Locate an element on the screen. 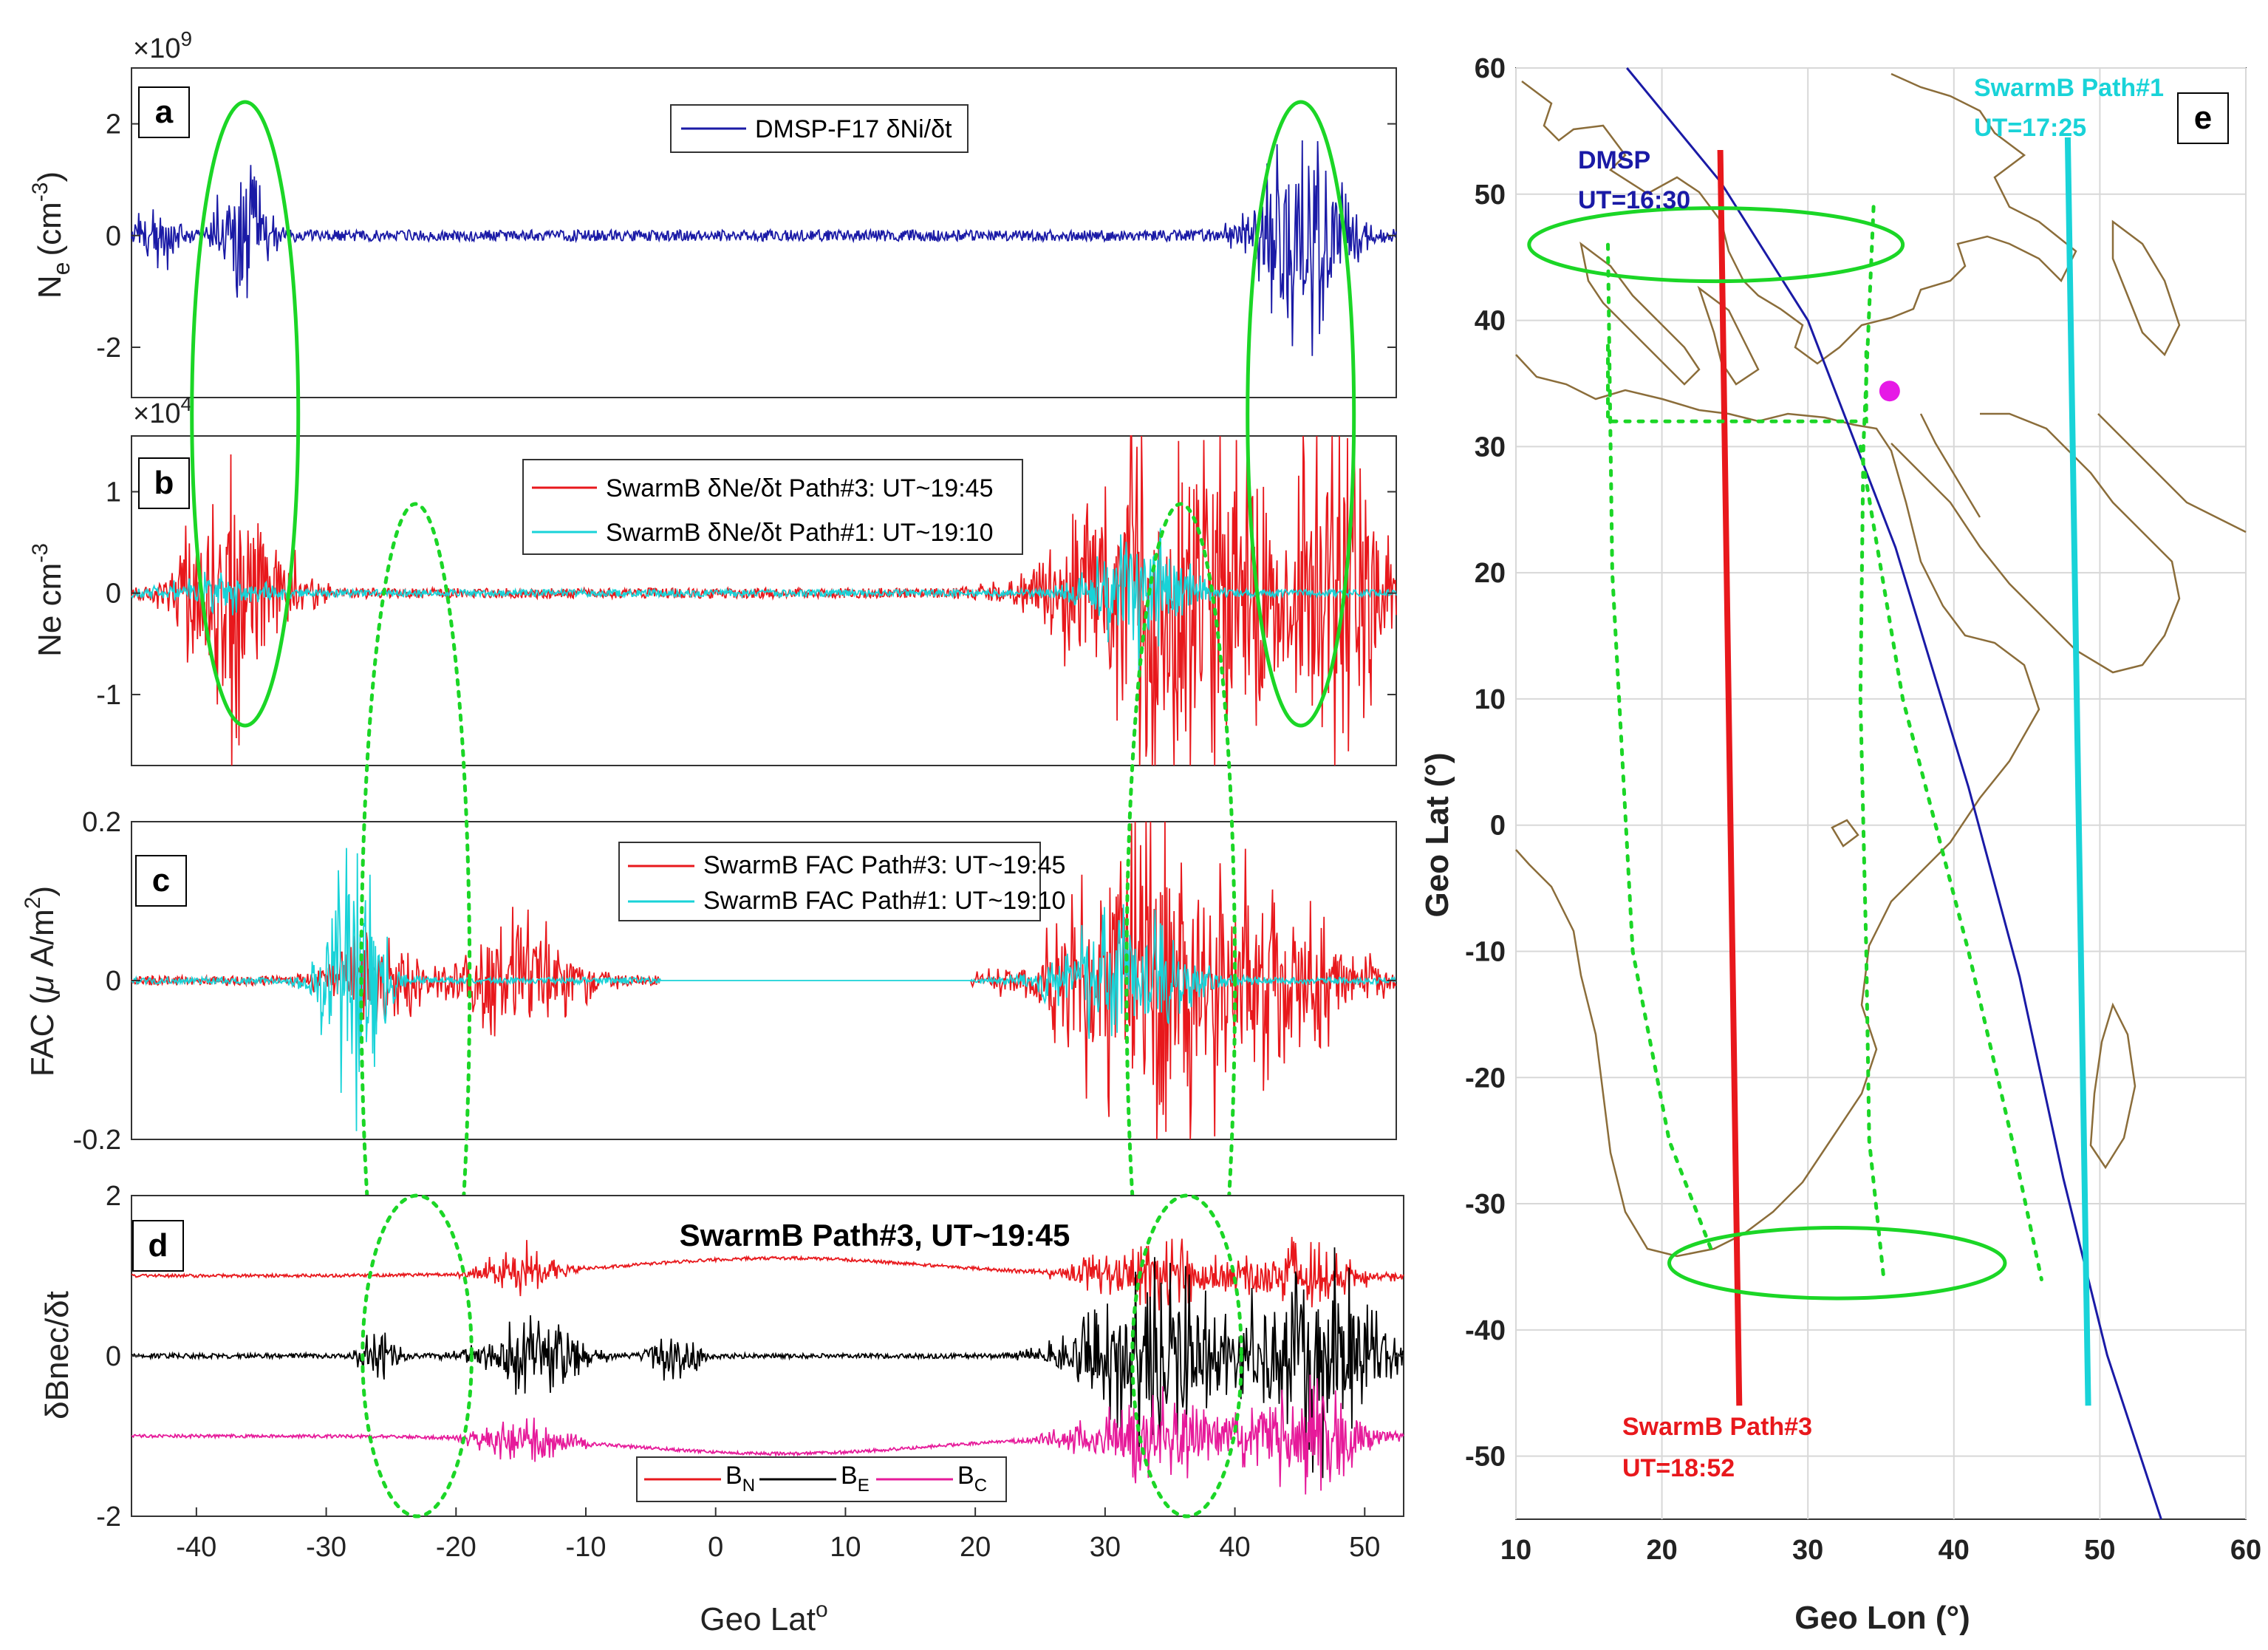 Image resolution: width=2268 pixels, height=1650 pixels. panel-a-ytick-label: -2 is located at coordinates (108, 348).